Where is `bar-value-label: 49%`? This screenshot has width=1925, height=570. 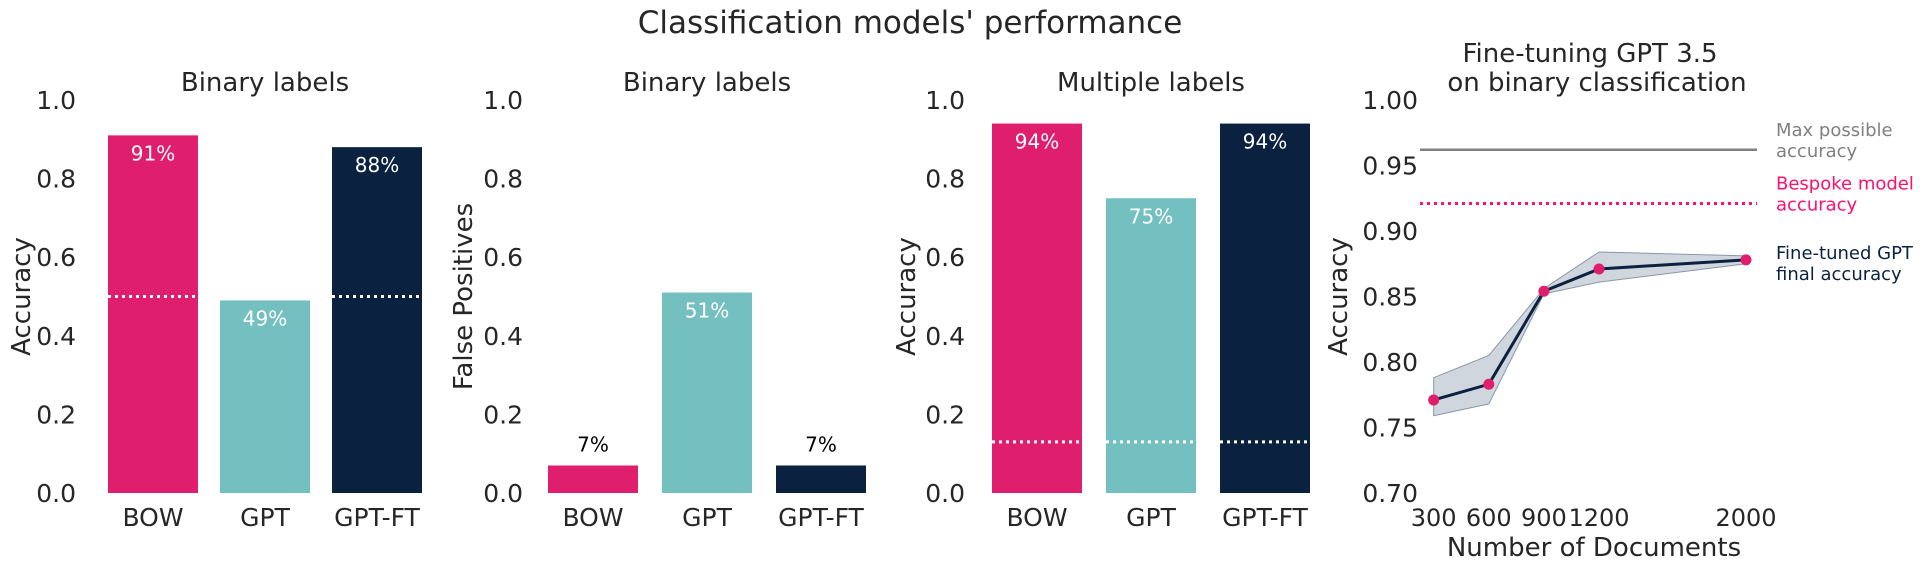 bar-value-label: 49% is located at coordinates (265, 318).